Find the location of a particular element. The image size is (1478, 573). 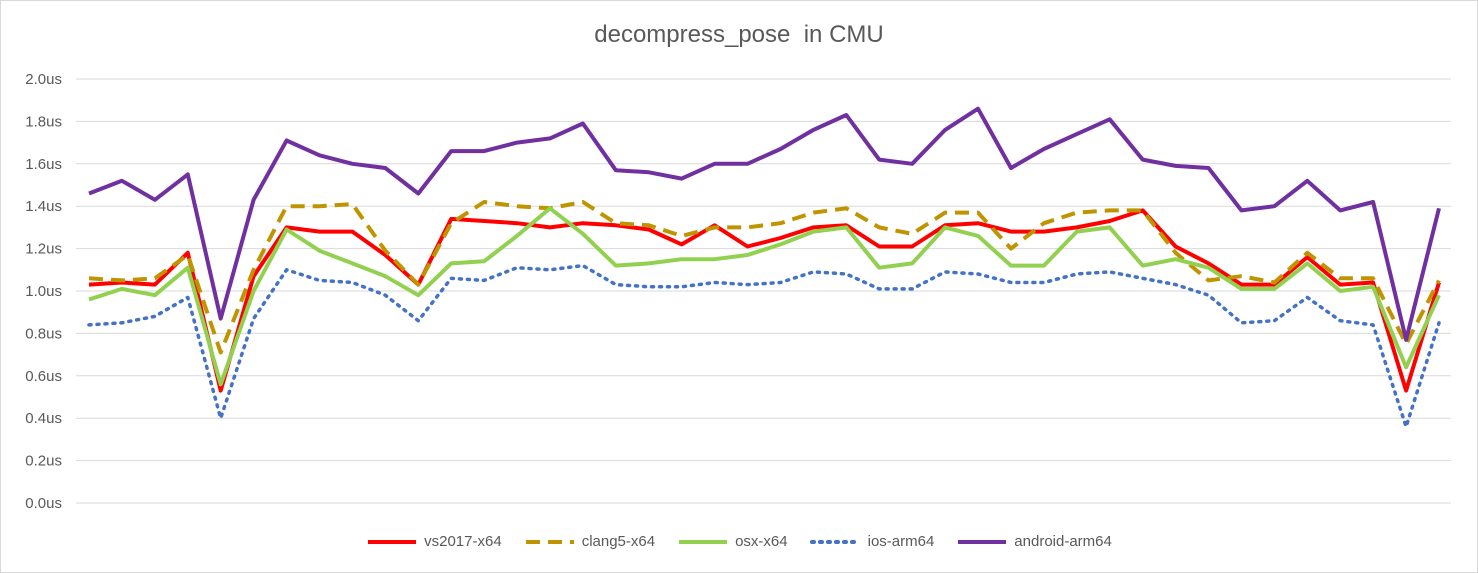

chart-title: decompress_pose in CMU is located at coordinates (739, 34).